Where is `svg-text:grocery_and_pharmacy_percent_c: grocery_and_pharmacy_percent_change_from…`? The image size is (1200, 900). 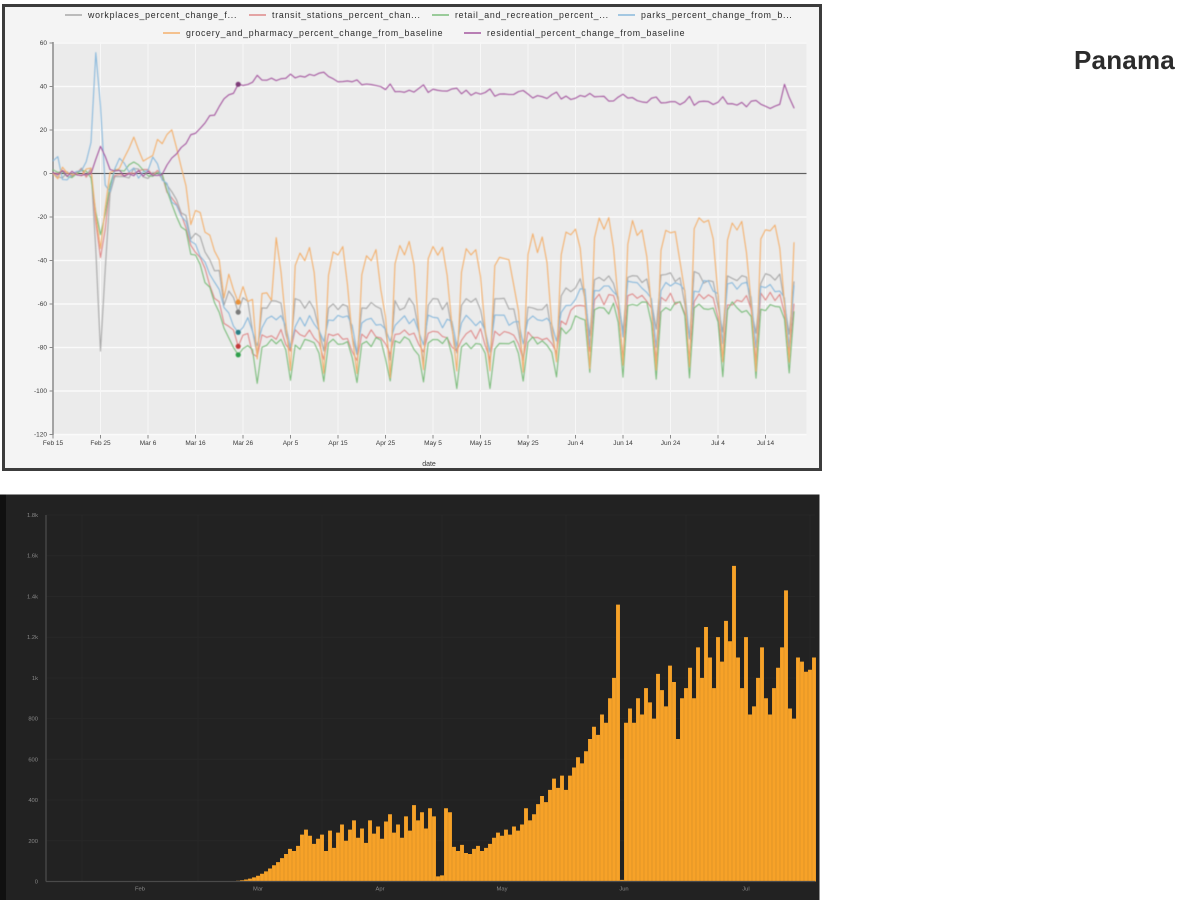
svg-text:grocery_and_pharmacy_percent_c: grocery_and_pharmacy_percent_change_from… is located at coordinates (314, 33).